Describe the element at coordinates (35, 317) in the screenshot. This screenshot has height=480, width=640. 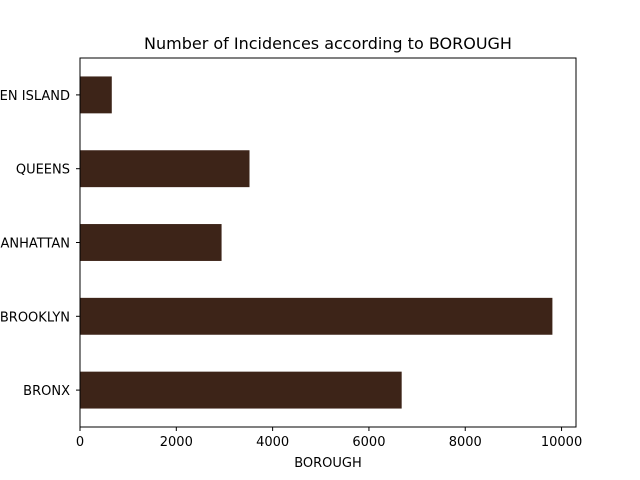
I see `category-label-brooklyn: BROOKLYN` at that location.